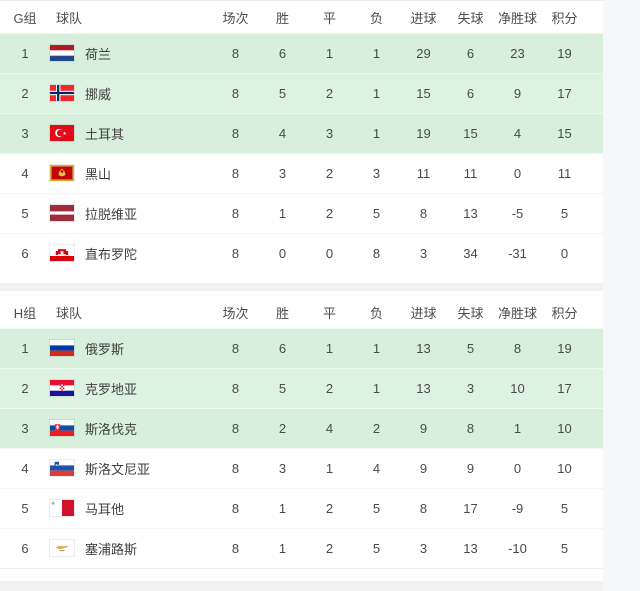  Describe the element at coordinates (301, 213) in the screenshot. I see `table-row: 5 拉脱维亚 8 1 2 5 8 13 -5 5` at that location.